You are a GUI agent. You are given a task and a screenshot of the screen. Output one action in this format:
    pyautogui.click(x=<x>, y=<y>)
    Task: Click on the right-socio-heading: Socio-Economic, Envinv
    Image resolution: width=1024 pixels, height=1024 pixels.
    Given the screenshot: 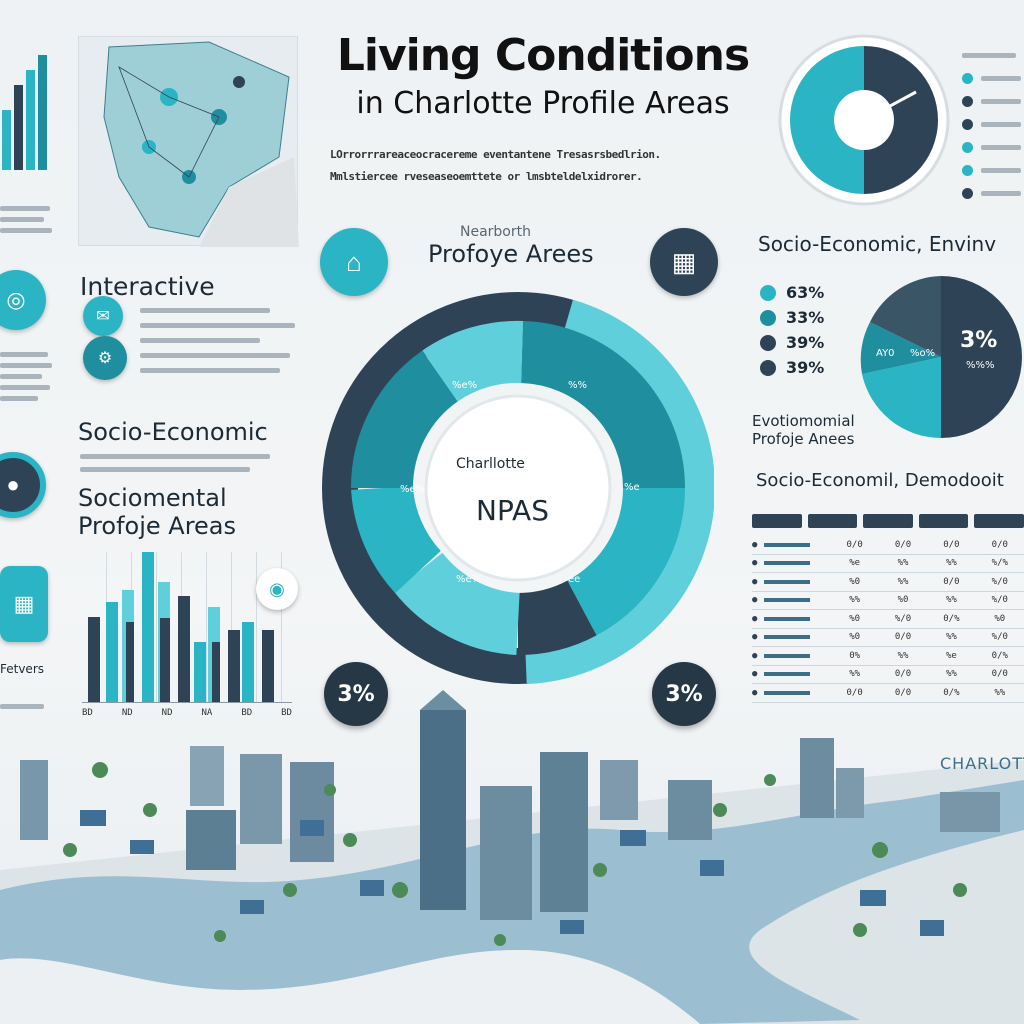 What is the action you would take?
    pyautogui.click(x=877, y=244)
    